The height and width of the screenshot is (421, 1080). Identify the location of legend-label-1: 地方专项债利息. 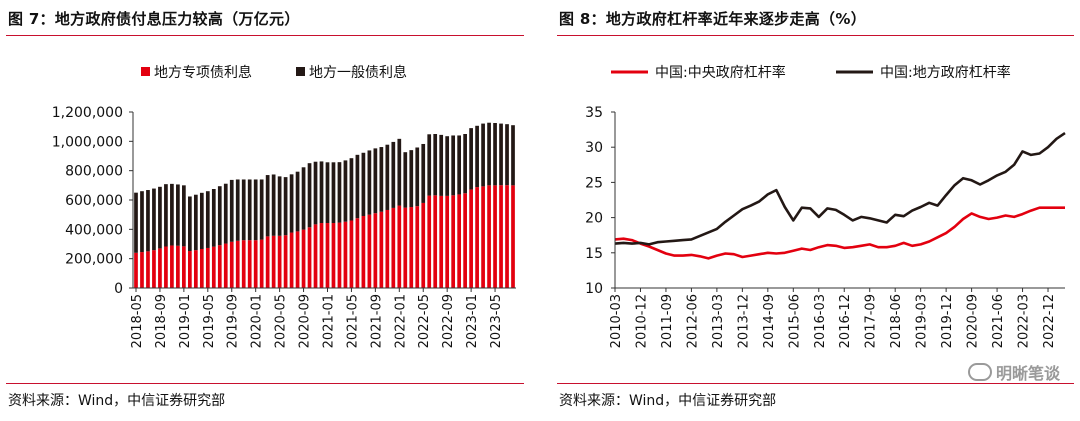
(203, 72).